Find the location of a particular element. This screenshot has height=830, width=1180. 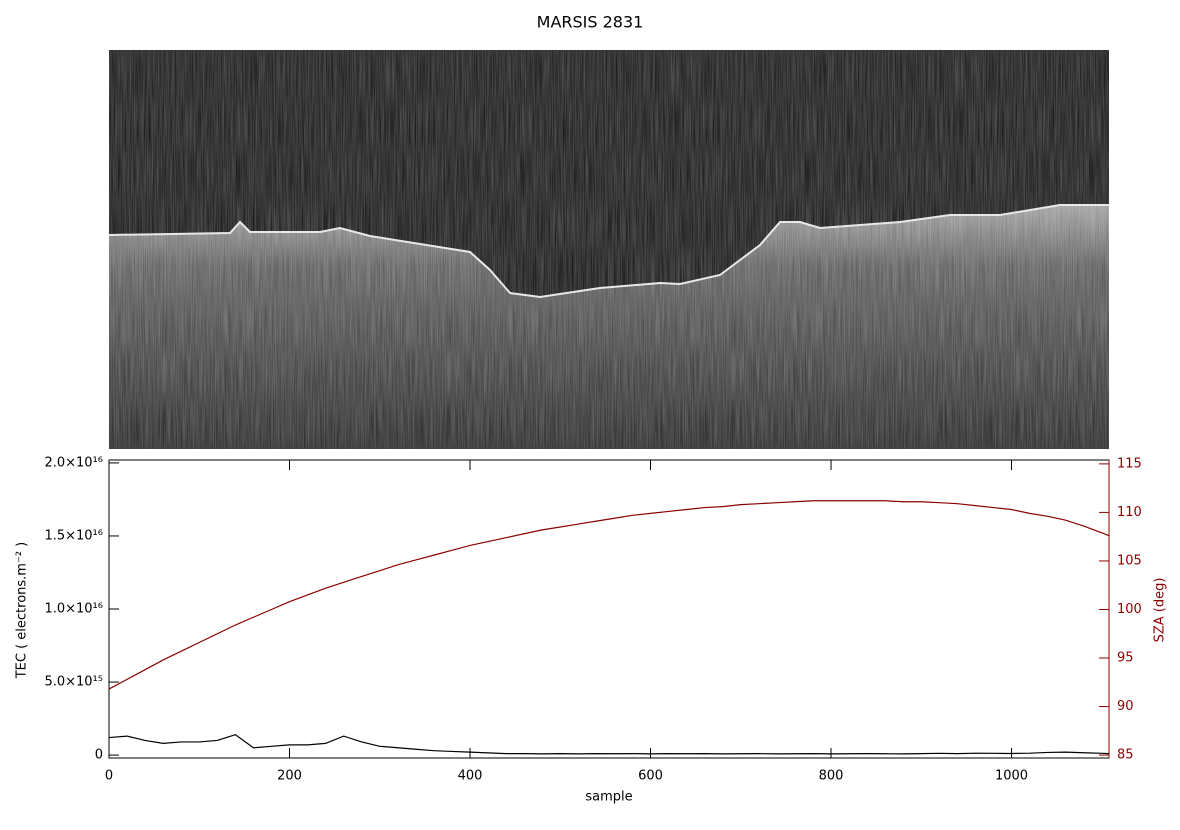

x-tick-label: 800 is located at coordinates (831, 776).